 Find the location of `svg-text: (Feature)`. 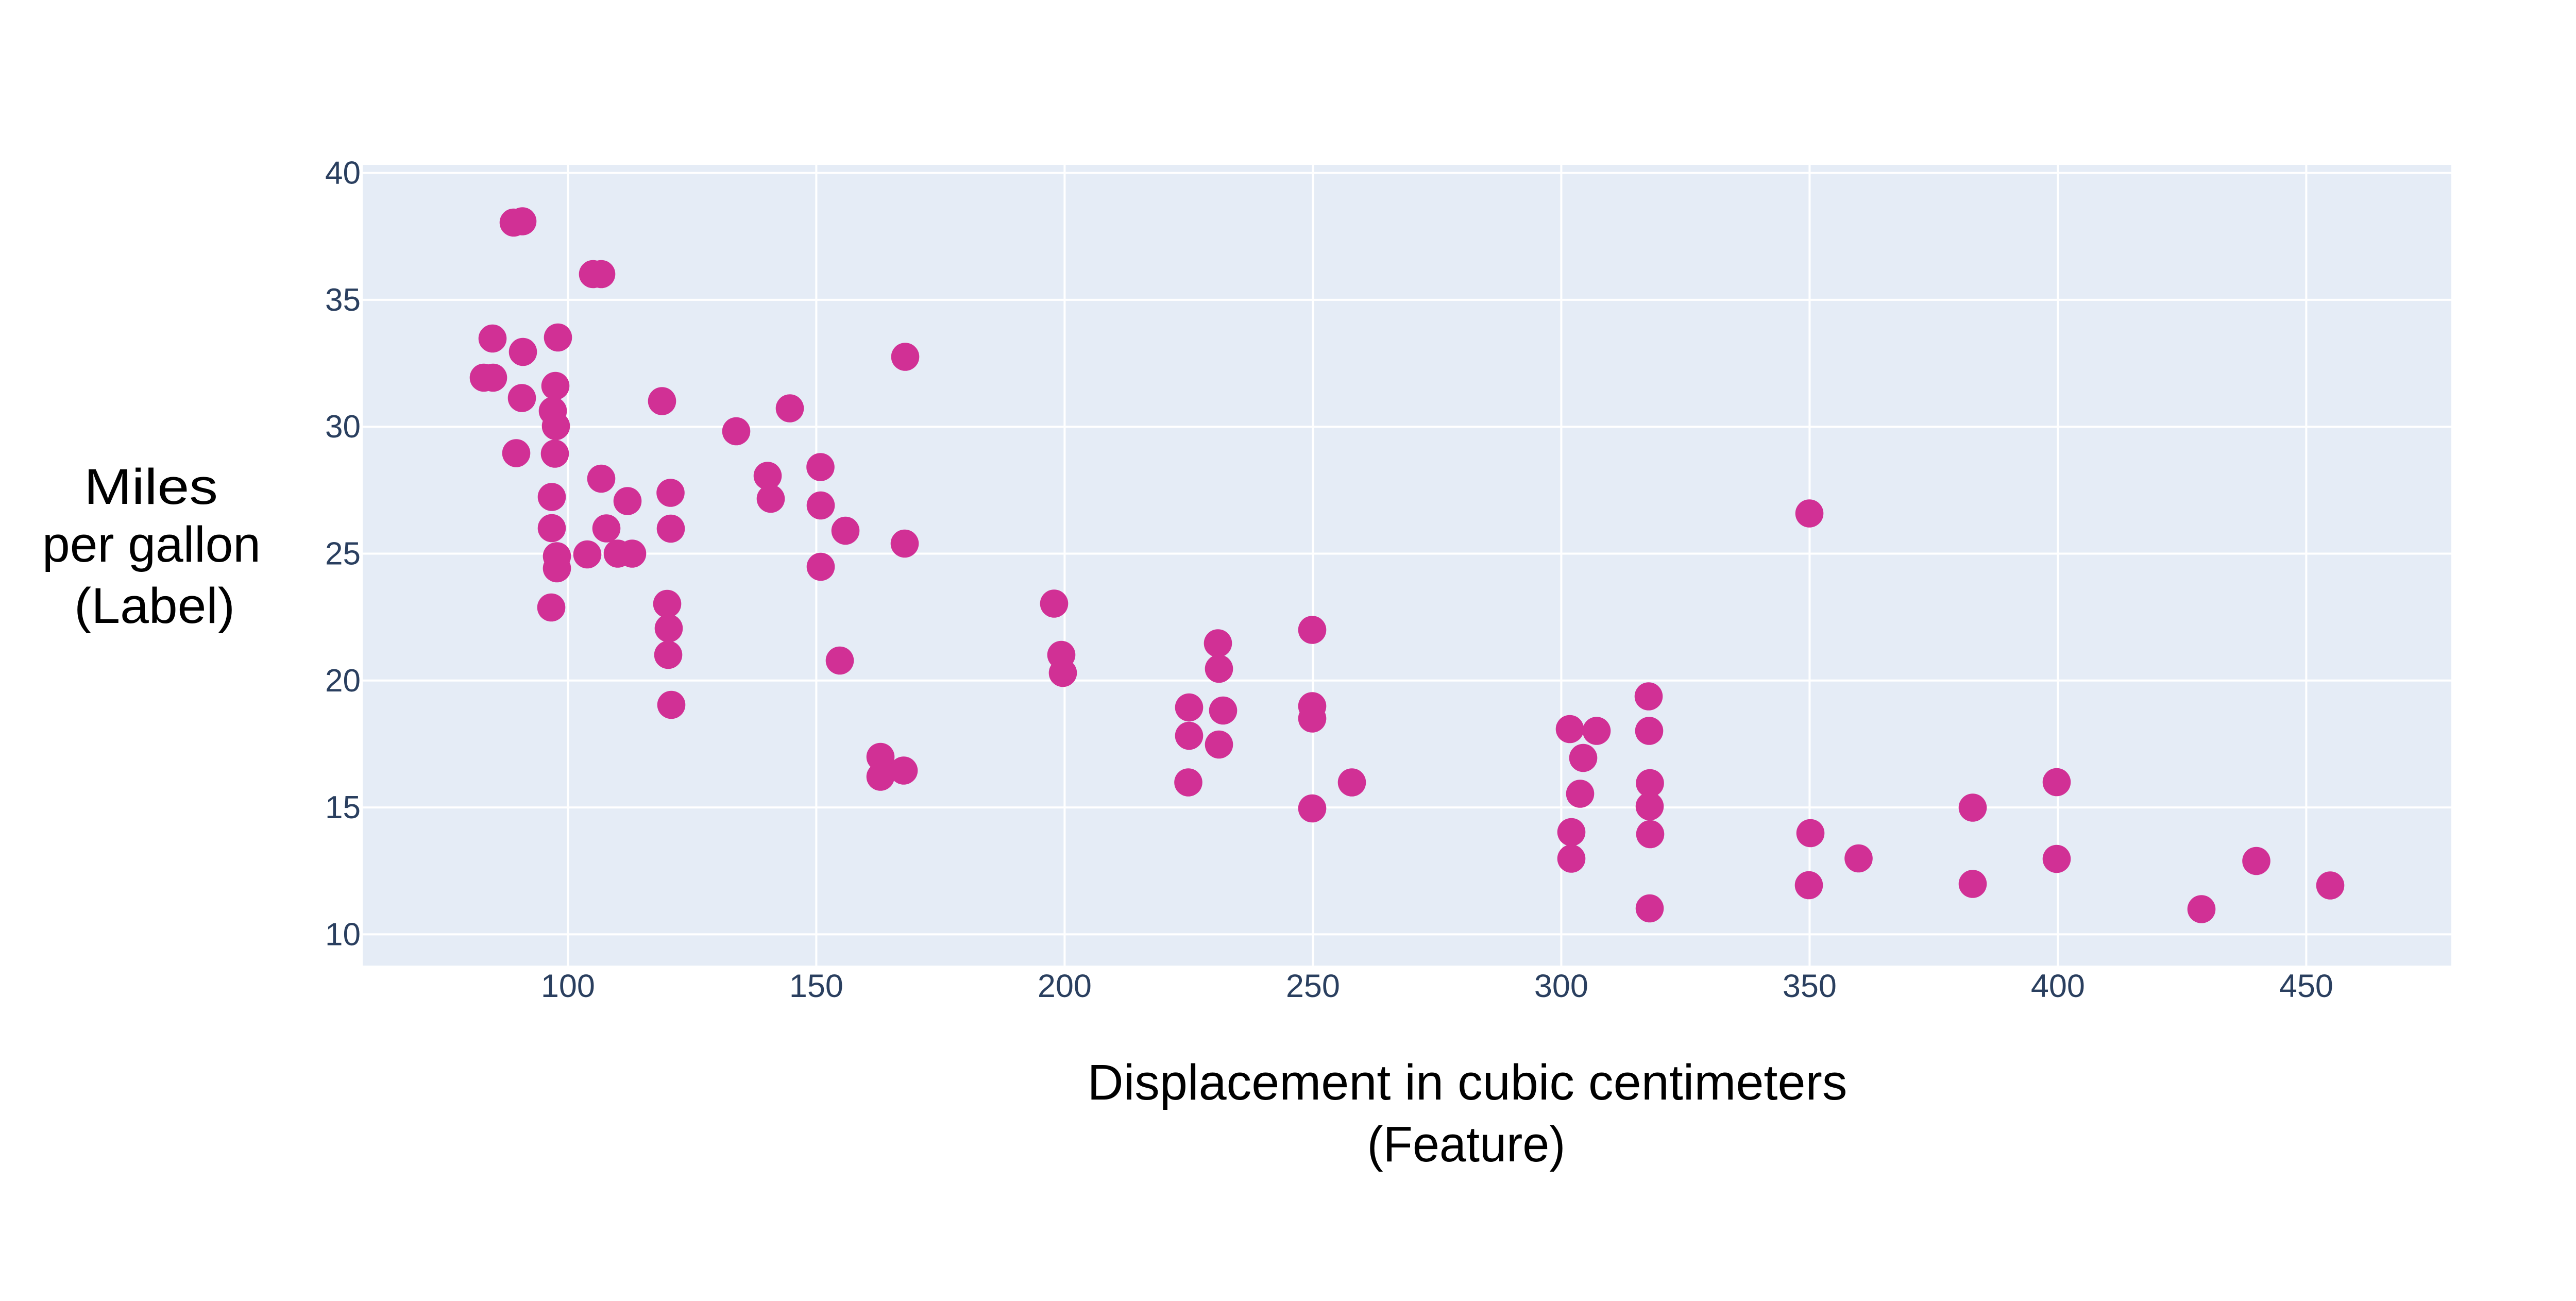

svg-text: (Feature) is located at coordinates (1466, 1144).